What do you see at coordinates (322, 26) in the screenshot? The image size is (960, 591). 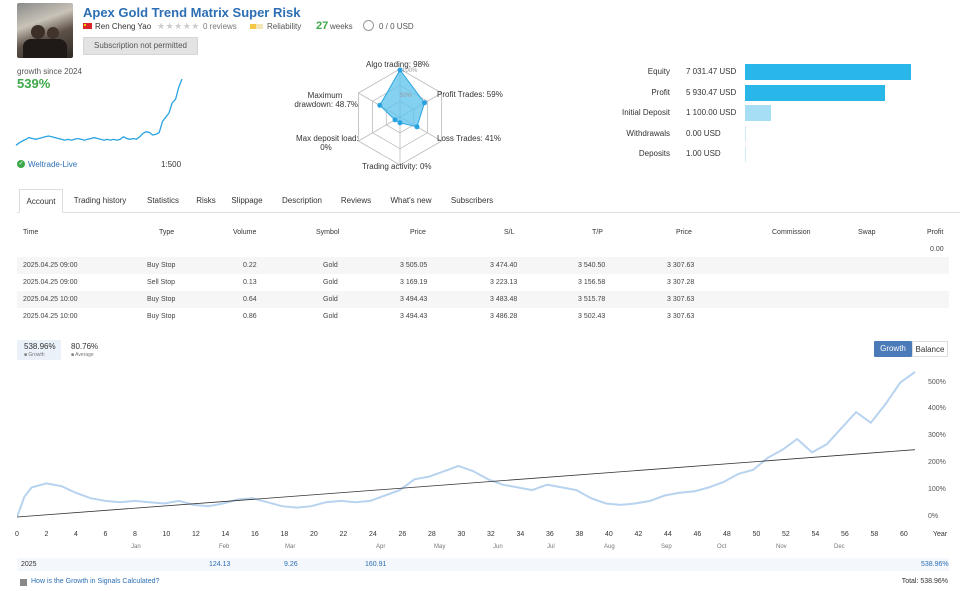 I see `weeks-value: 27` at bounding box center [322, 26].